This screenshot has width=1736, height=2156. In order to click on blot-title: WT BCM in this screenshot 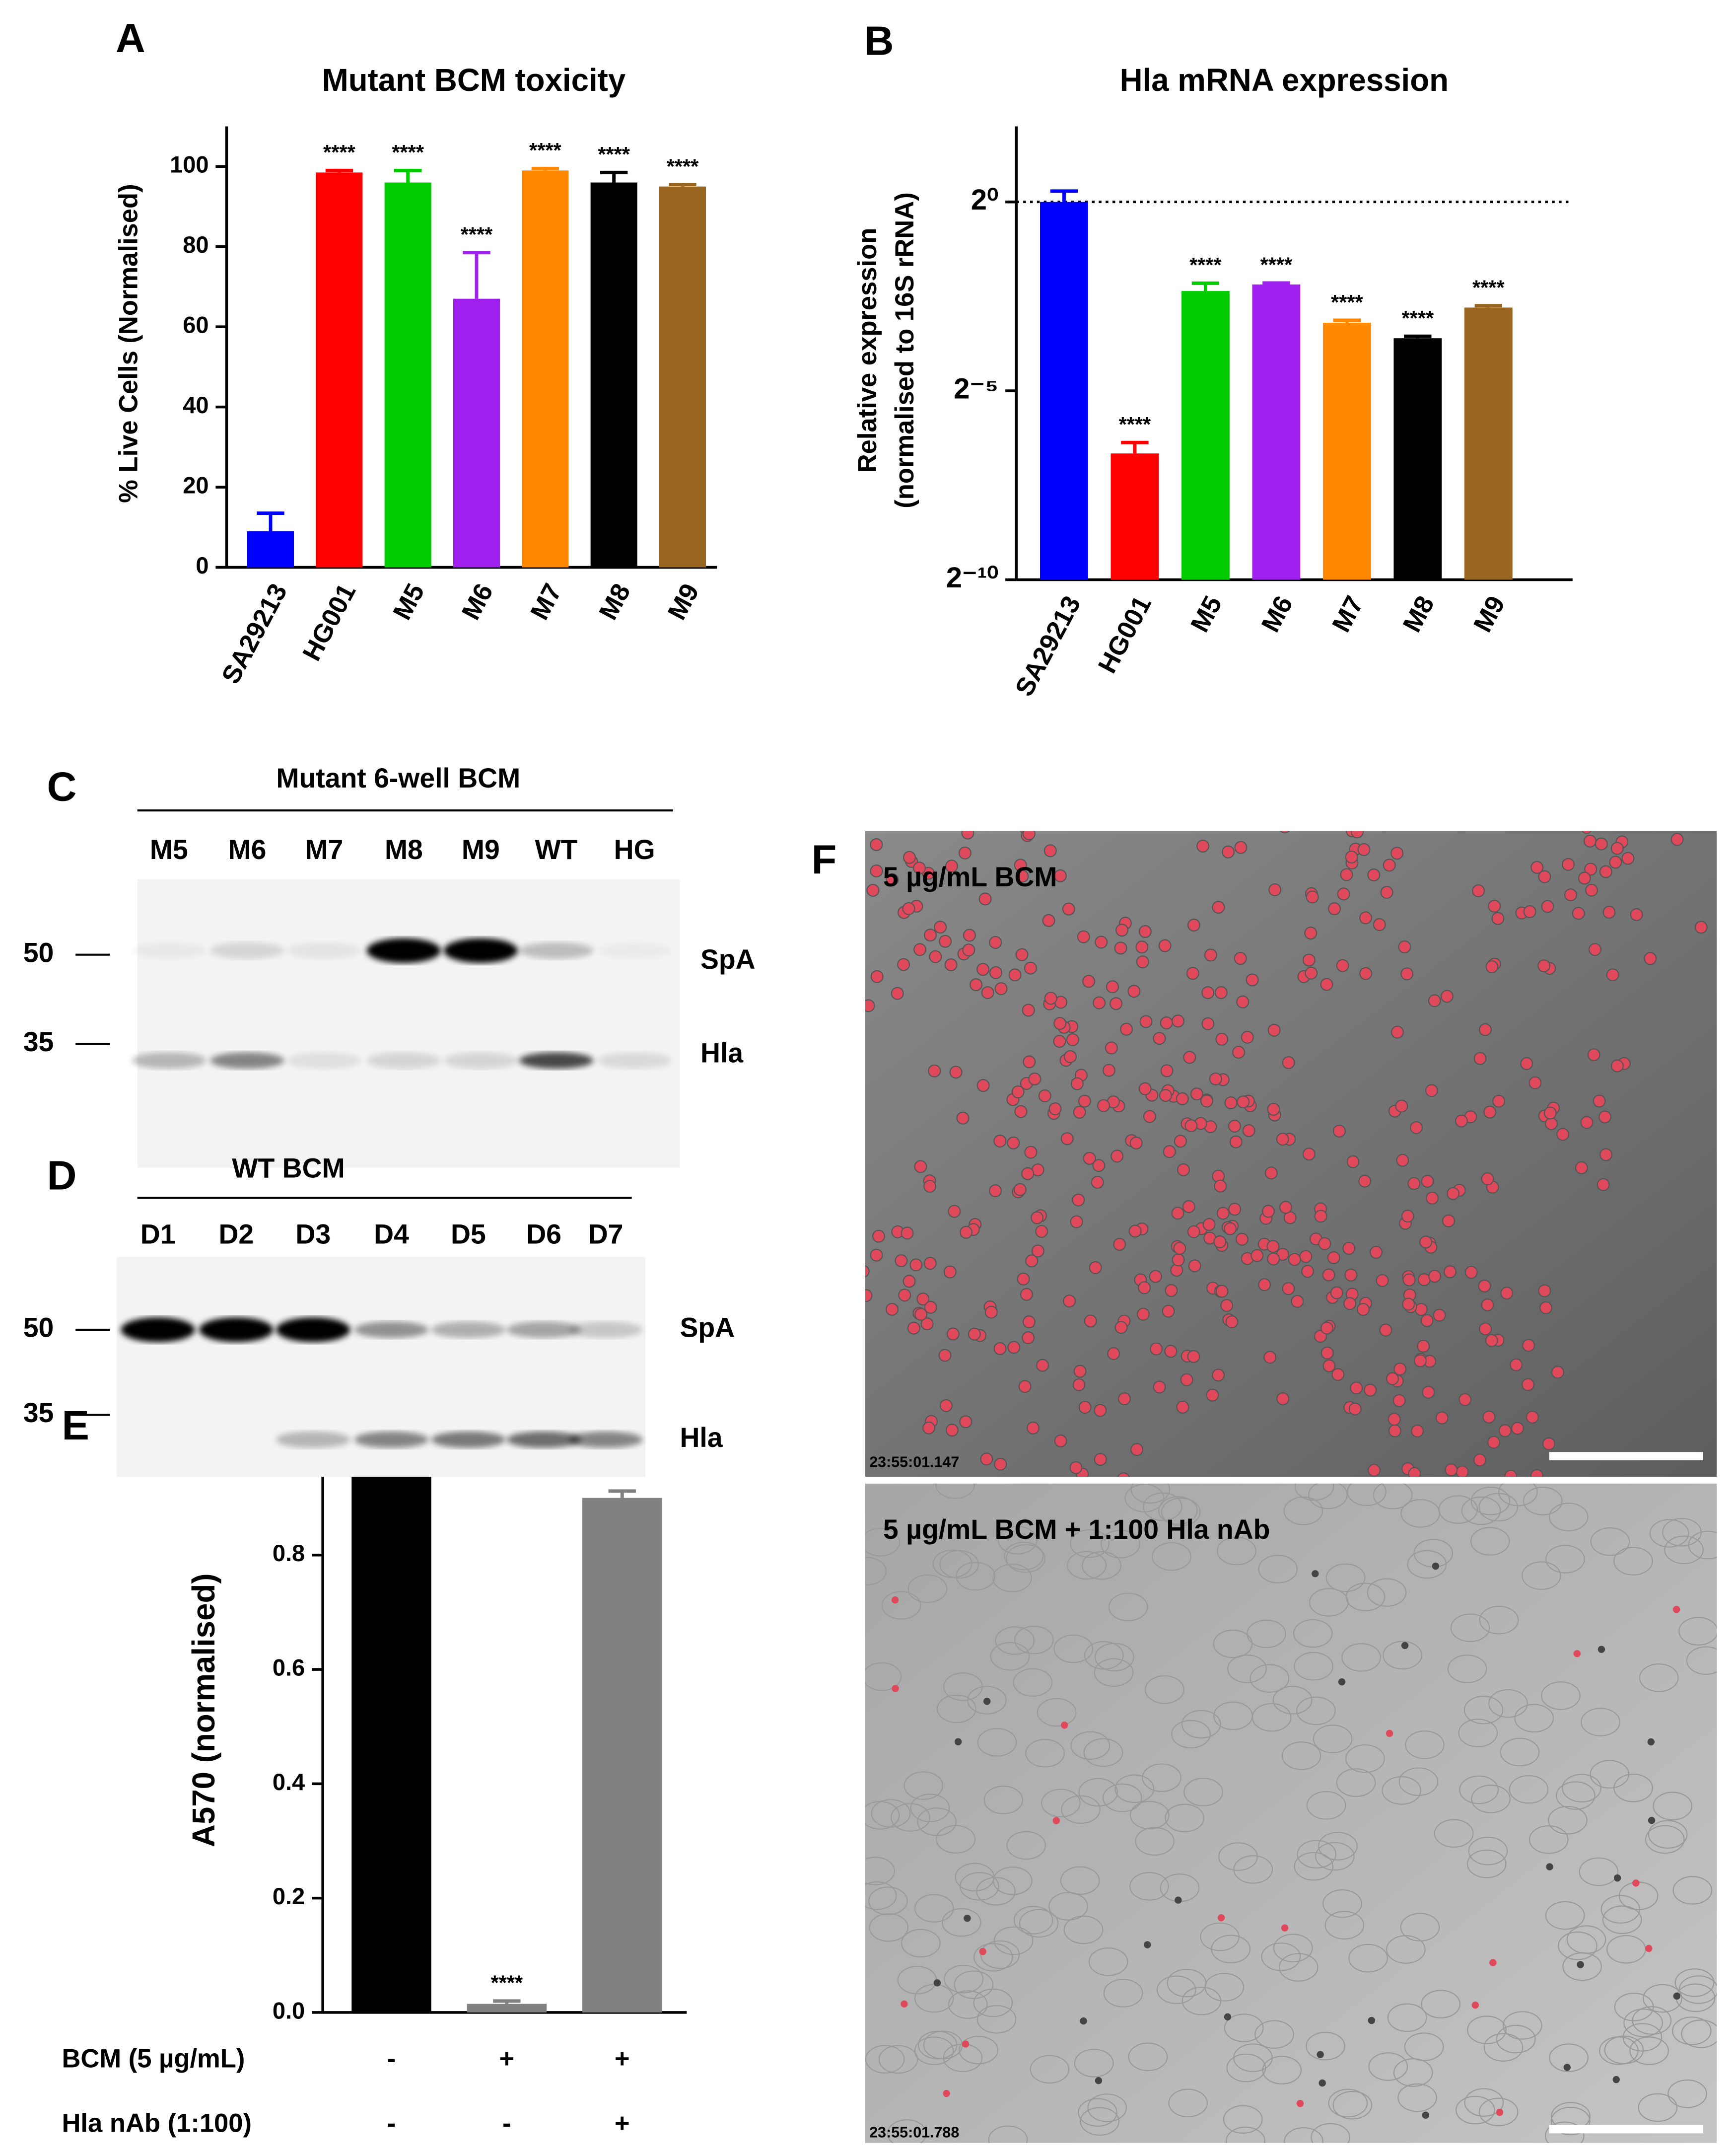, I will do `click(288, 1169)`.